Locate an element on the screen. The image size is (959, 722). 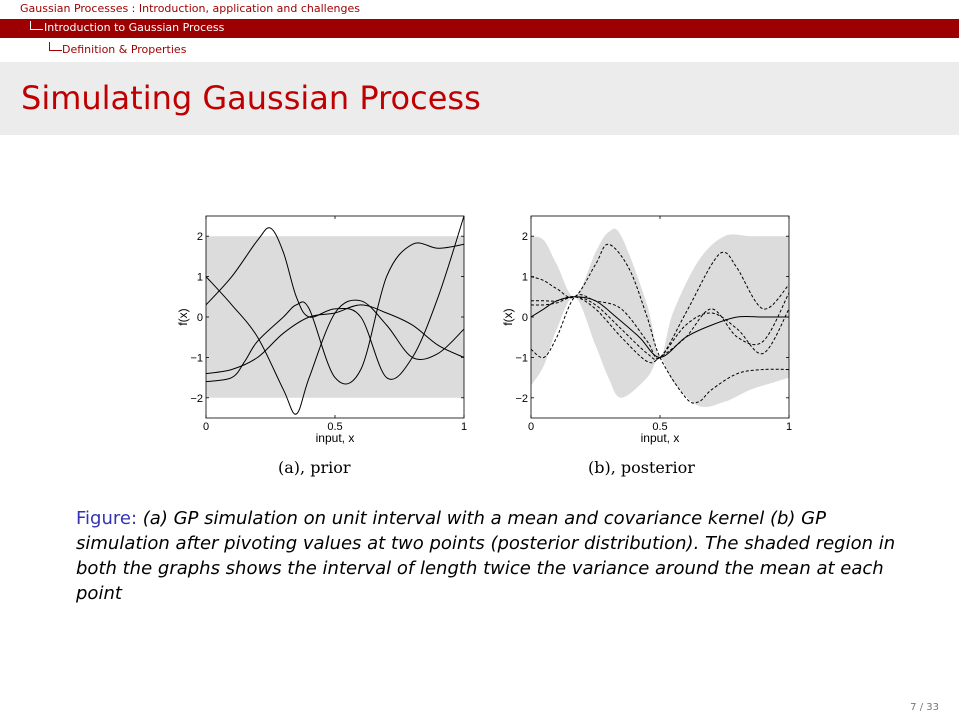
title-bar is located at coordinates (479, 98).